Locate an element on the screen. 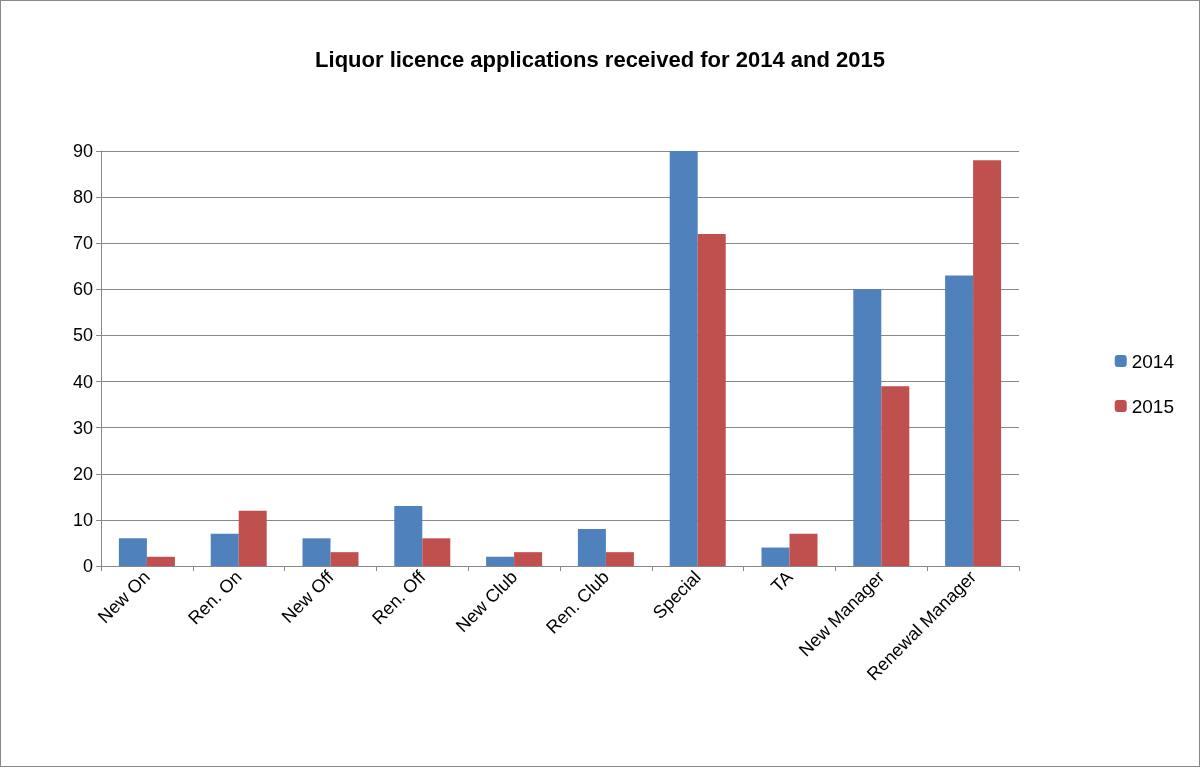  x-tick-label: TA is located at coordinates (782, 581).